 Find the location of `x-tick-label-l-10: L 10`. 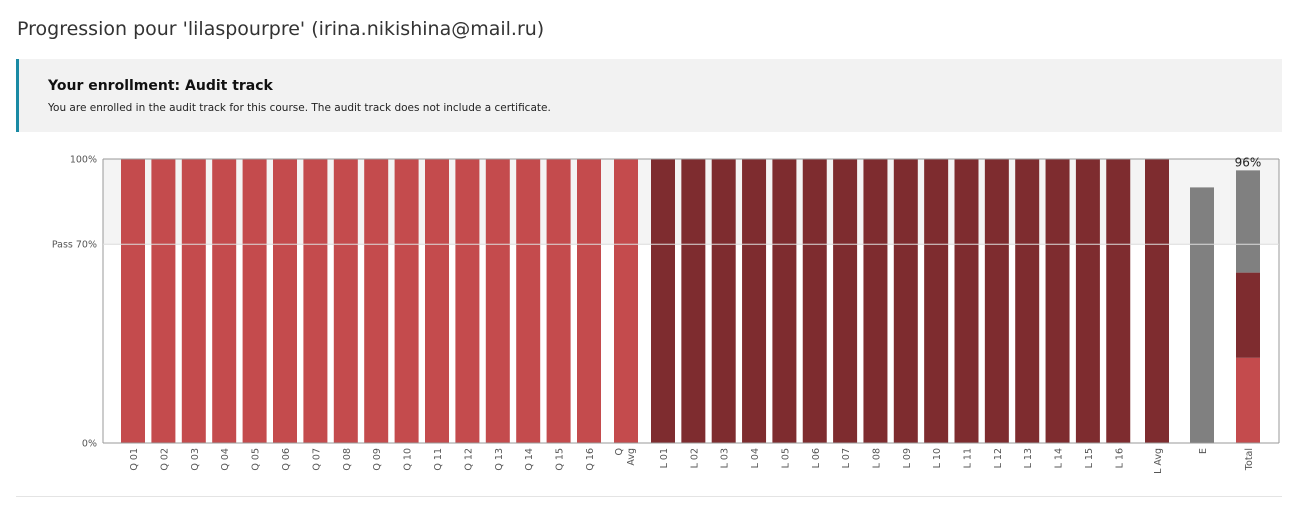

x-tick-label-l-10: L 10 is located at coordinates (937, 458).